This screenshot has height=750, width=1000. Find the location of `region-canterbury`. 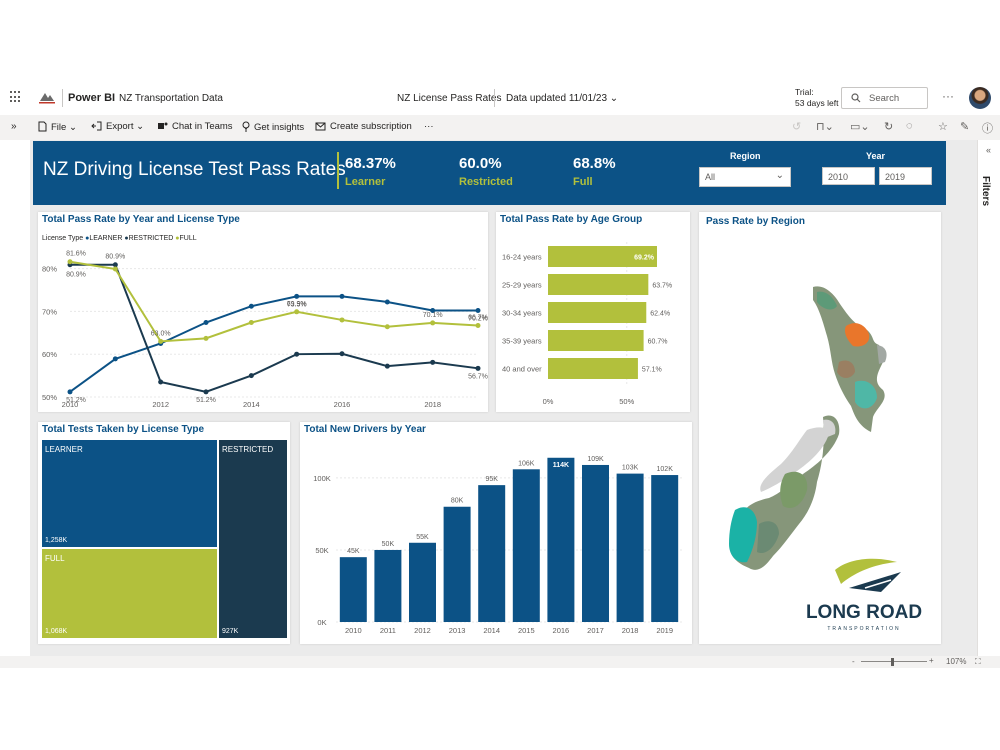

region-canterbury is located at coordinates (794, 490).